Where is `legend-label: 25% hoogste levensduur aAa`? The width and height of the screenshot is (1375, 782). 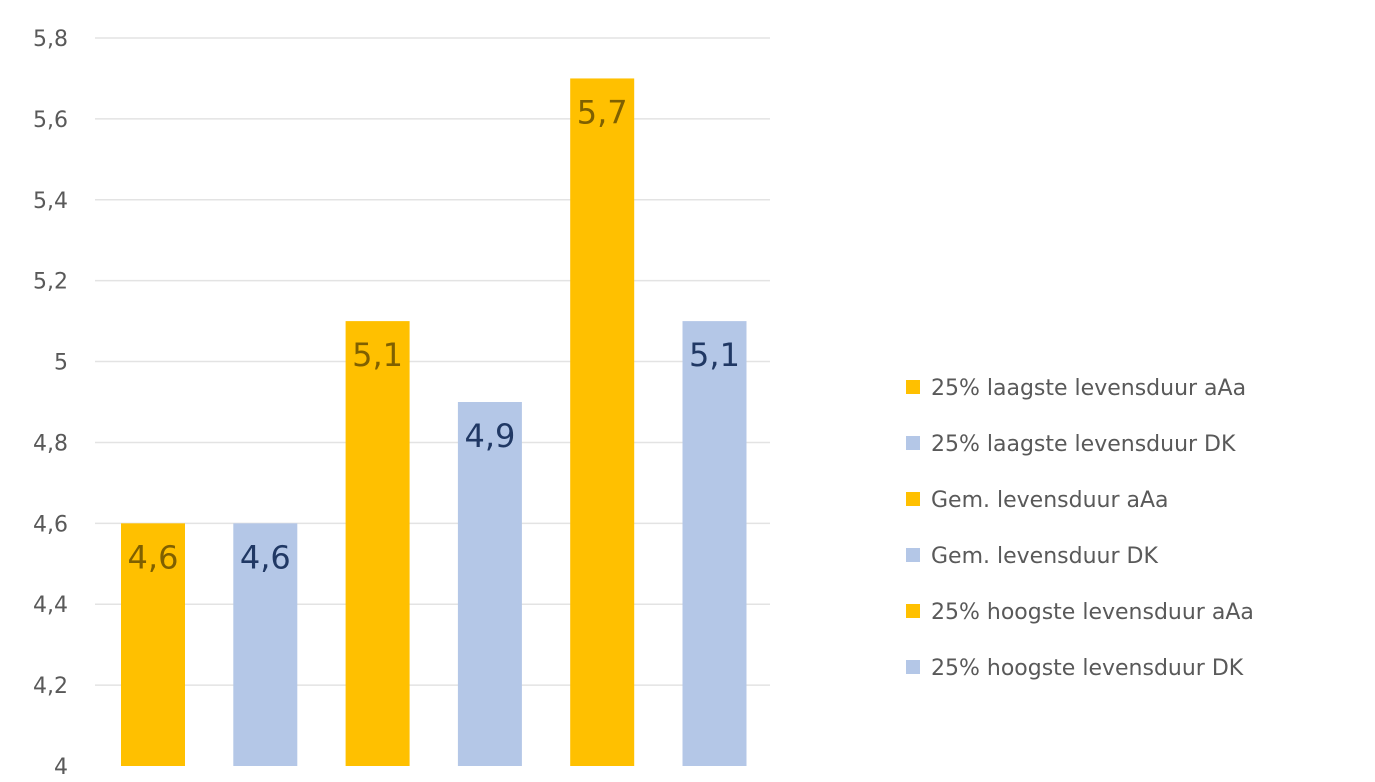 legend-label: 25% hoogste levensduur aAa is located at coordinates (1092, 612).